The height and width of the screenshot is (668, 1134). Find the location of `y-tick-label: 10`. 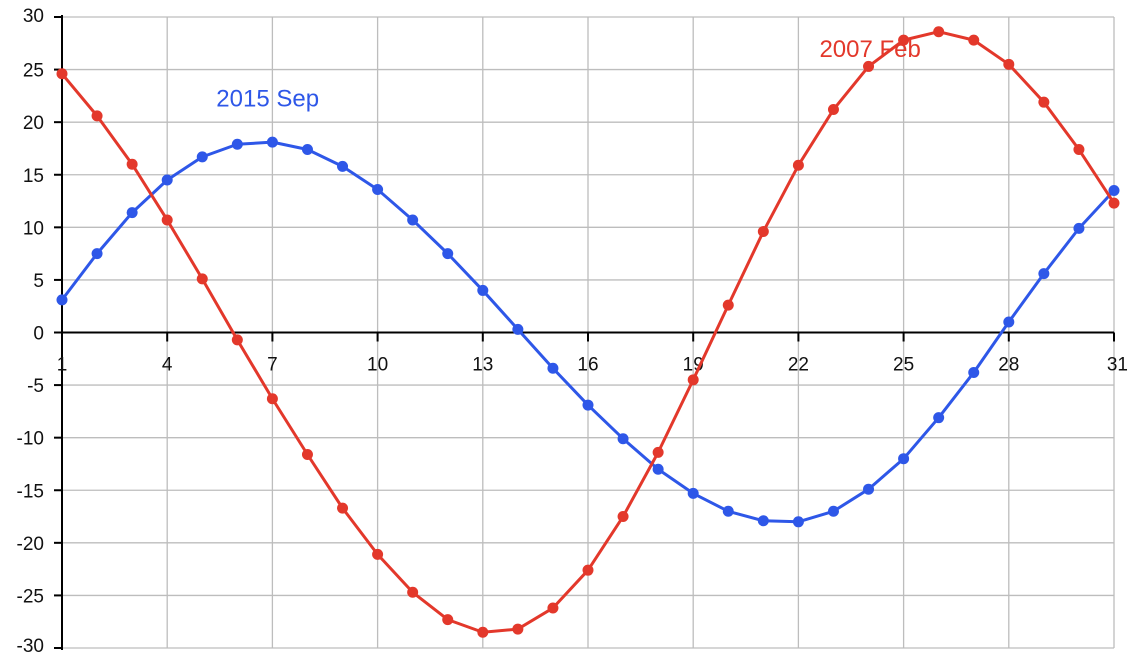

y-tick-label: 10 is located at coordinates (33, 228).